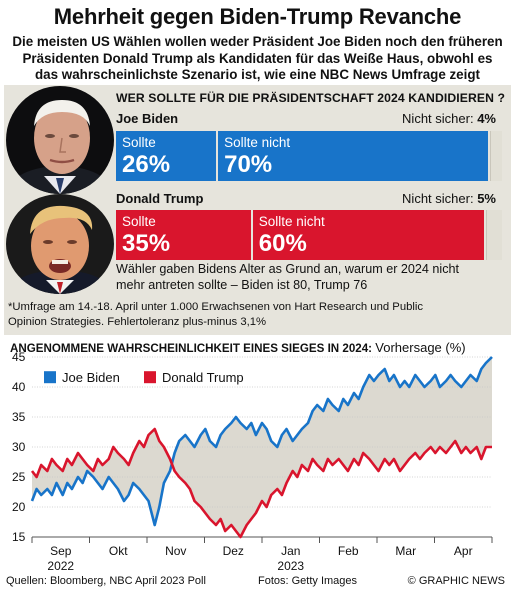 Image resolution: width=515 pixels, height=594 pixels. I want to click on copyright: © GRAPHIC NEWS, so click(456, 581).